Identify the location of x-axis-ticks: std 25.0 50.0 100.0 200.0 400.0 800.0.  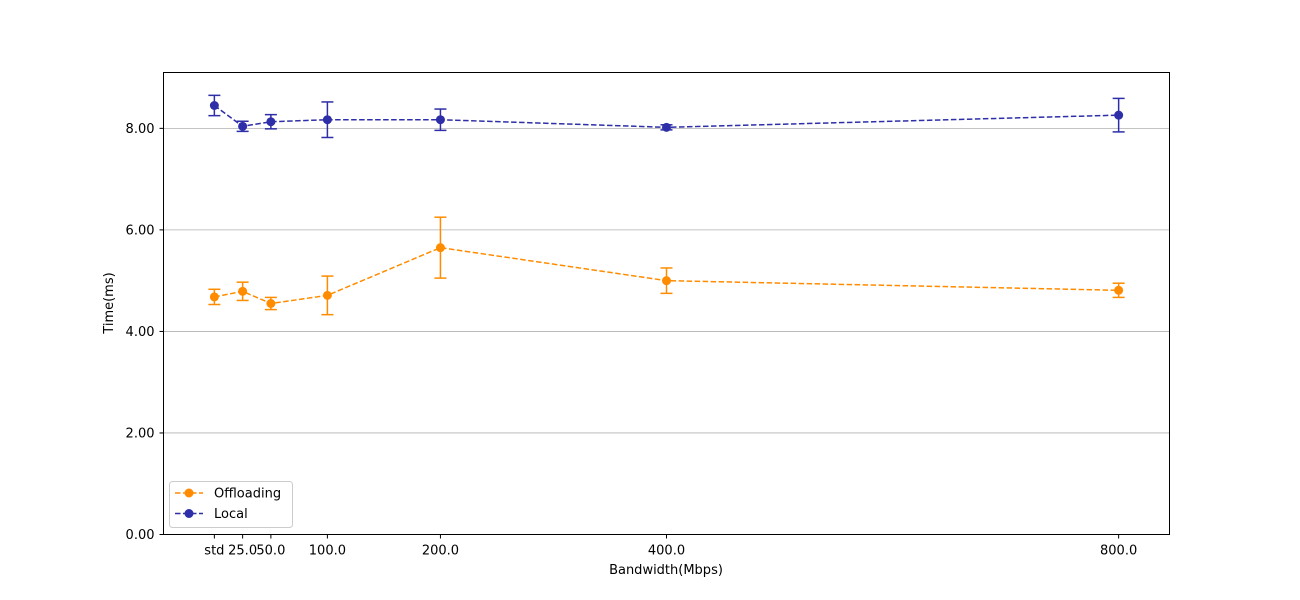
(670, 546).